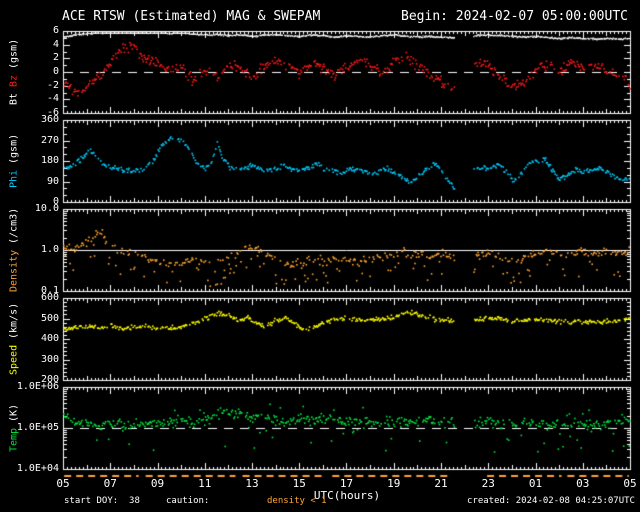  Describe the element at coordinates (52, 181) in the screenshot. I see `y-tick-label-phi: 90` at that location.